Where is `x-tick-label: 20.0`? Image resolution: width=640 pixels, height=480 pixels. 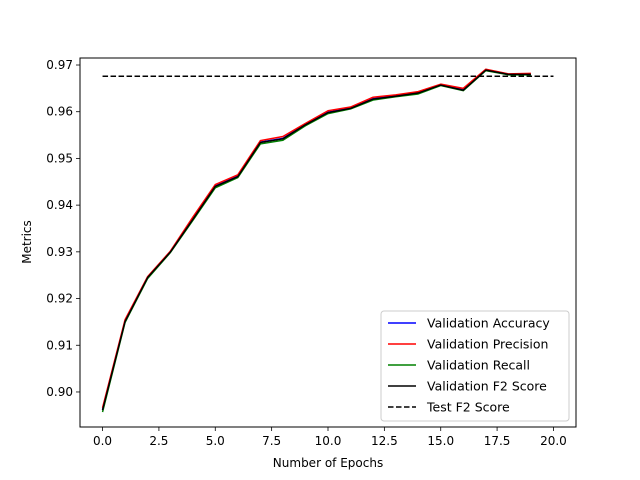
x-tick-label: 20.0 is located at coordinates (553, 441).